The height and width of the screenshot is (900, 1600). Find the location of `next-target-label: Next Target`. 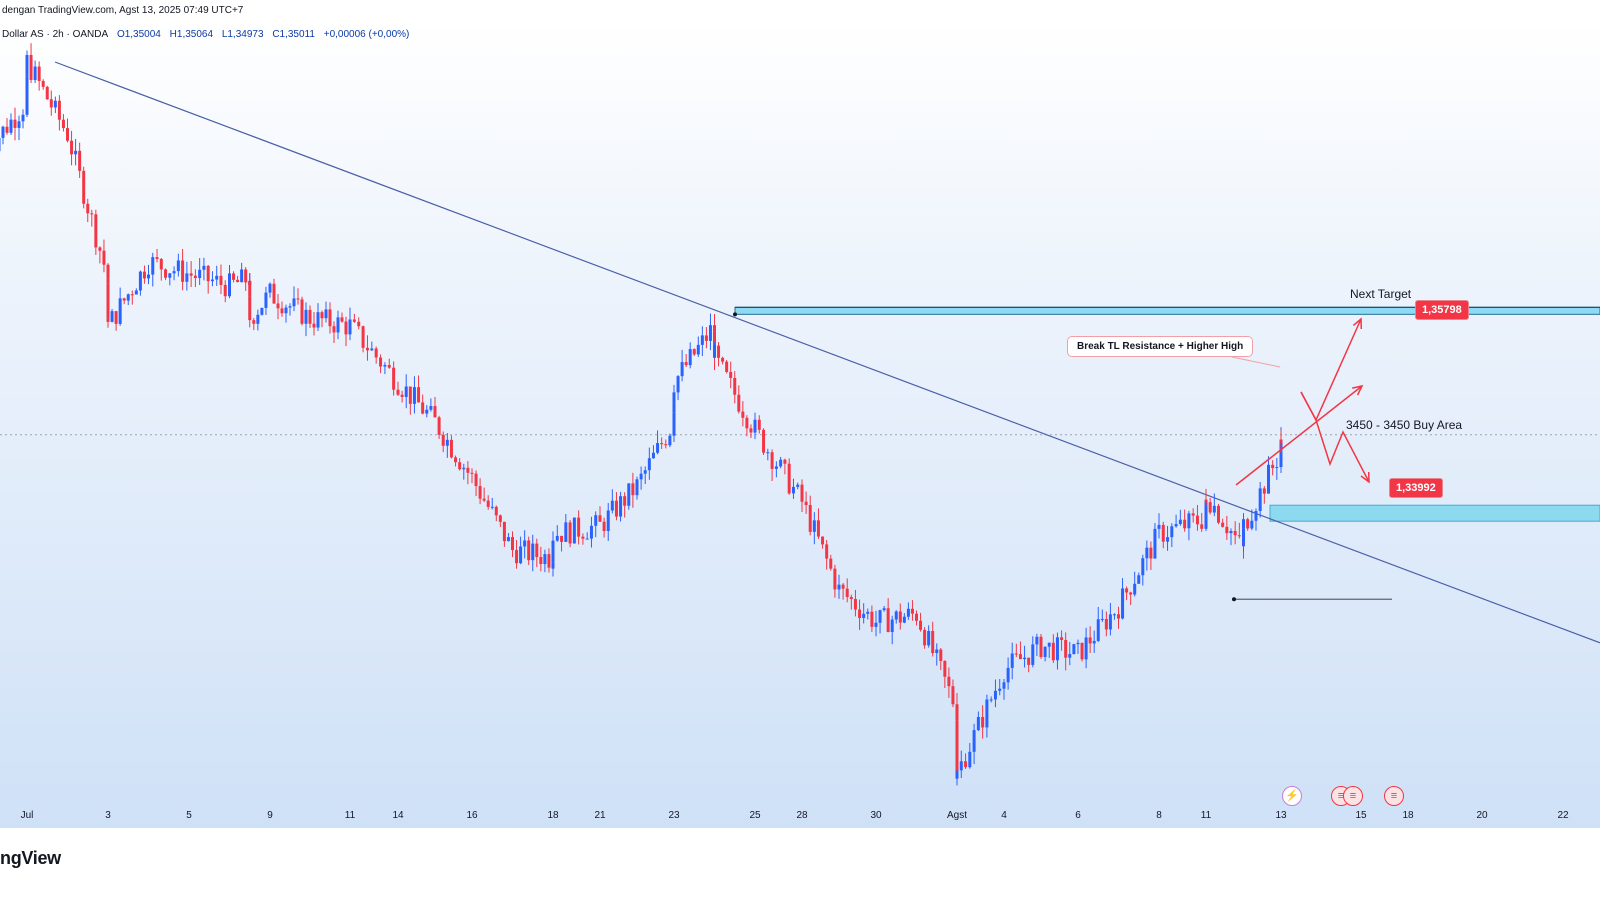

next-target-label: Next Target is located at coordinates (1381, 294).